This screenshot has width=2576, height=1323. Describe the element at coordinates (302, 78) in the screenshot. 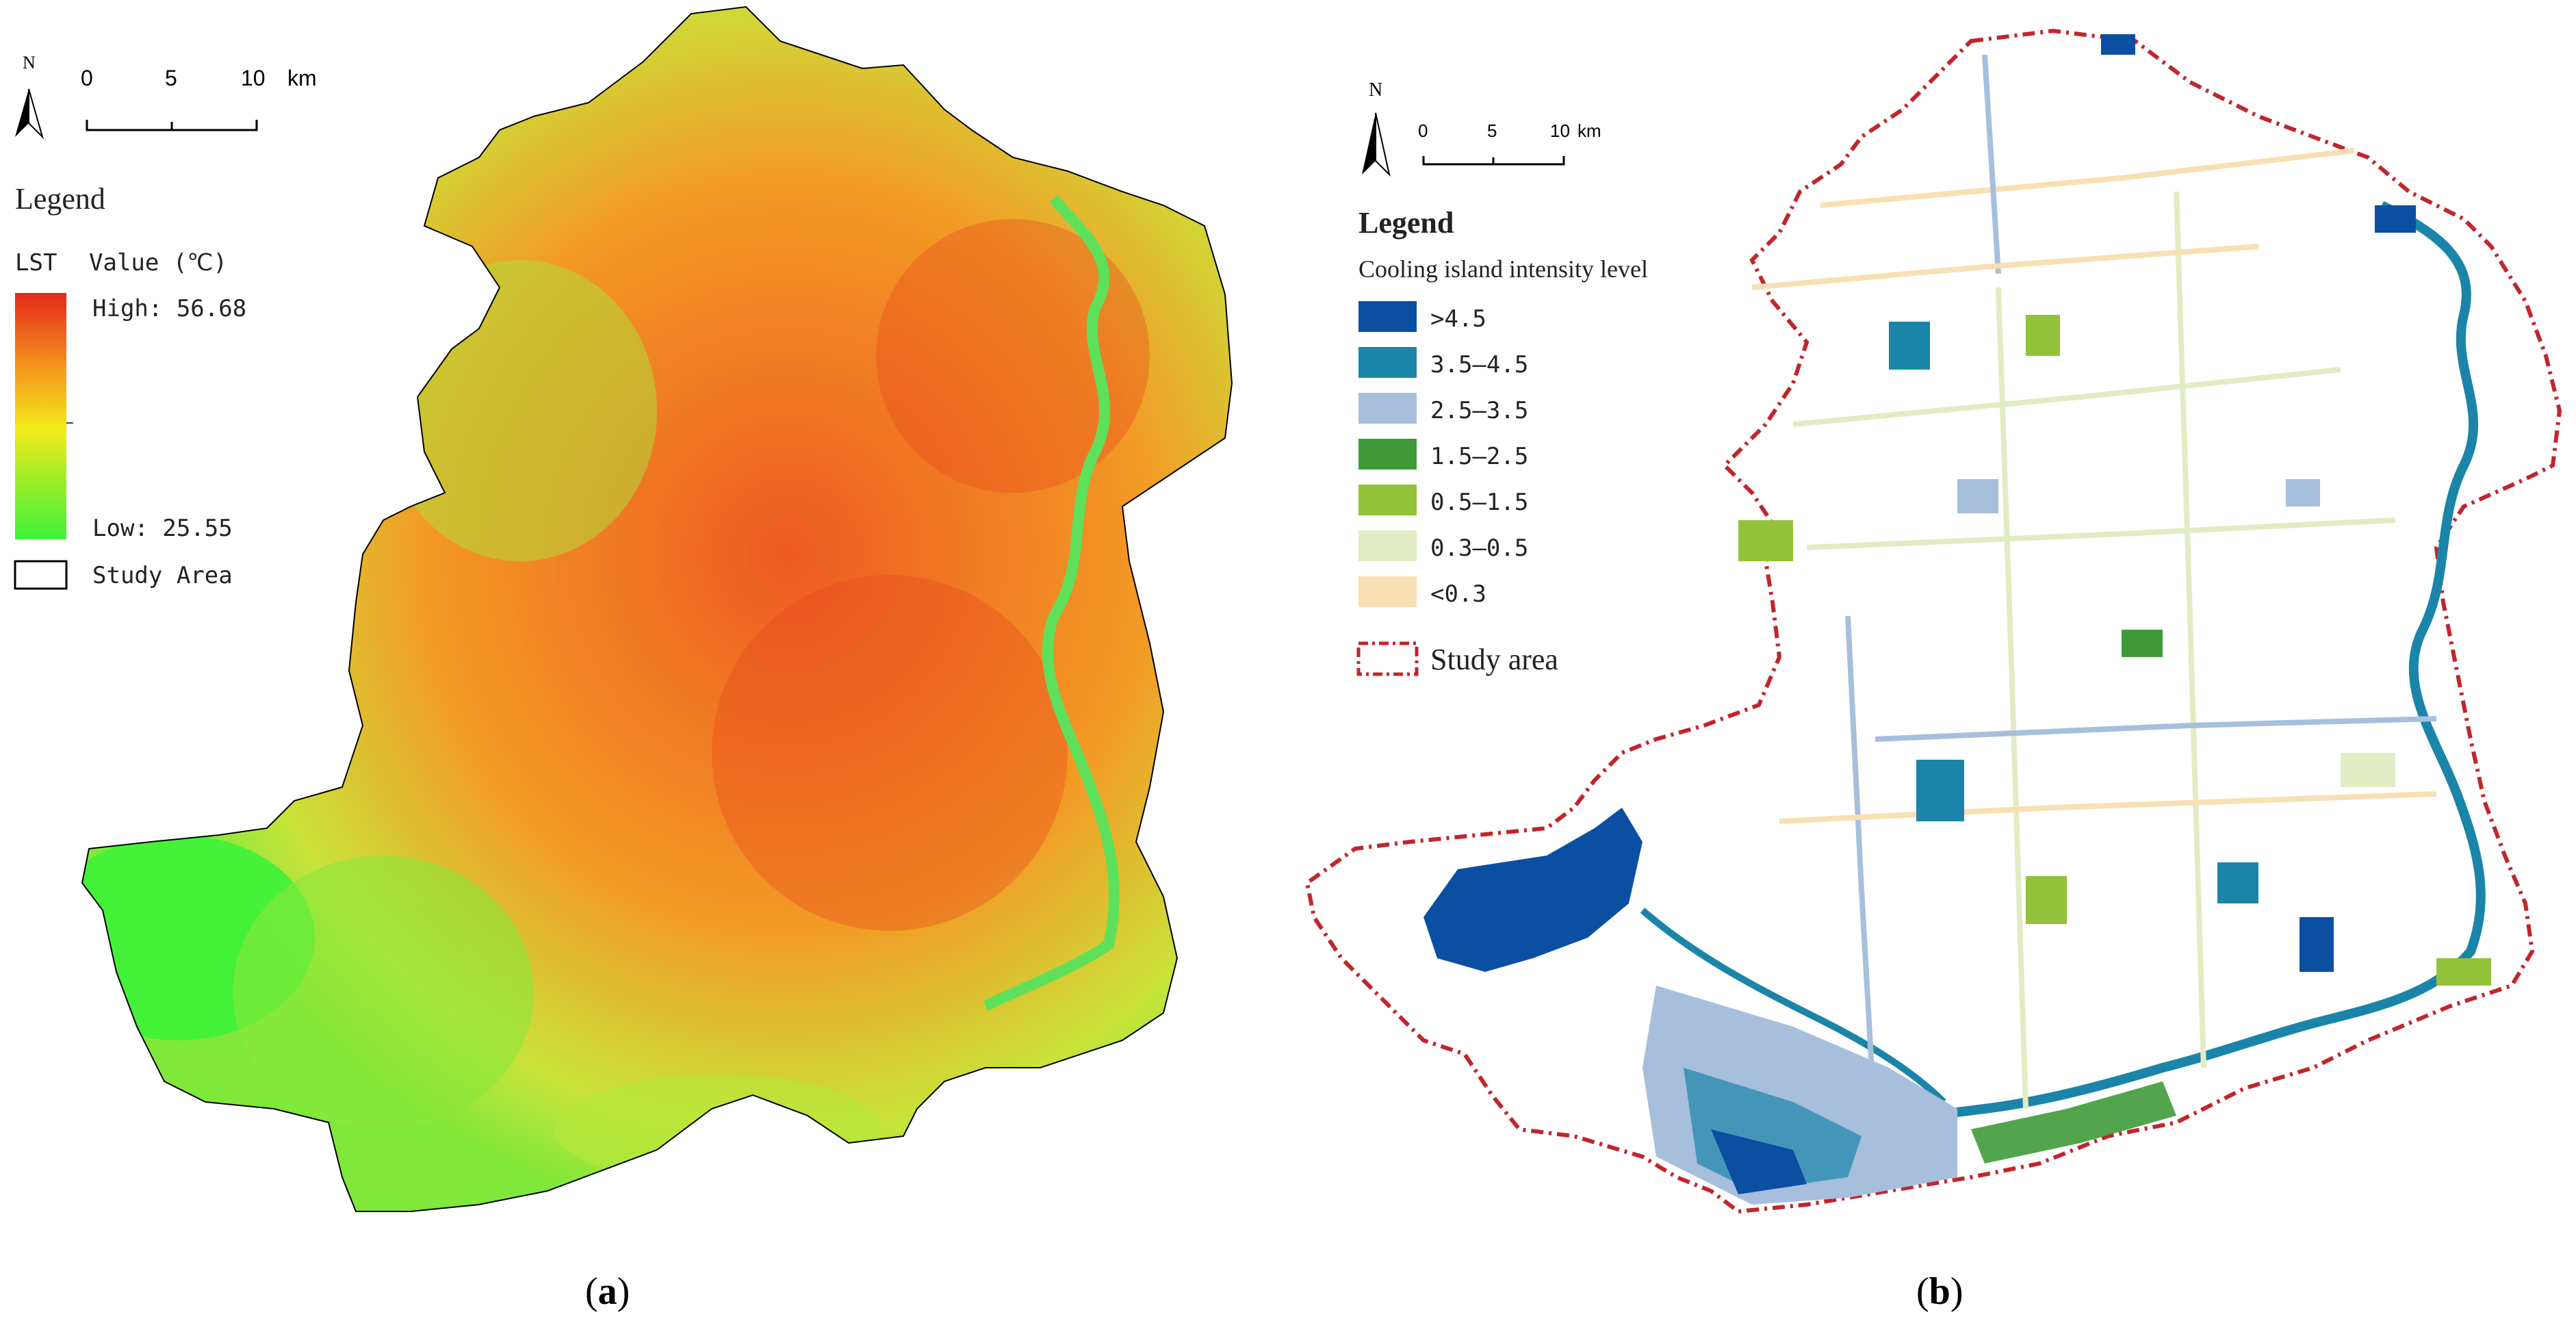

I see `scale-unit: km` at that location.